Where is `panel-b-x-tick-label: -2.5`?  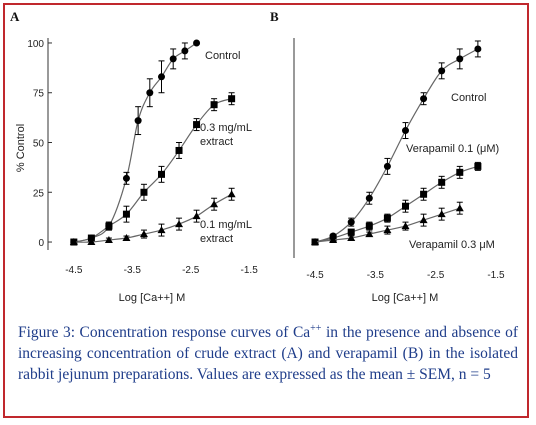 panel-b-x-tick-label: -2.5 is located at coordinates (436, 275).